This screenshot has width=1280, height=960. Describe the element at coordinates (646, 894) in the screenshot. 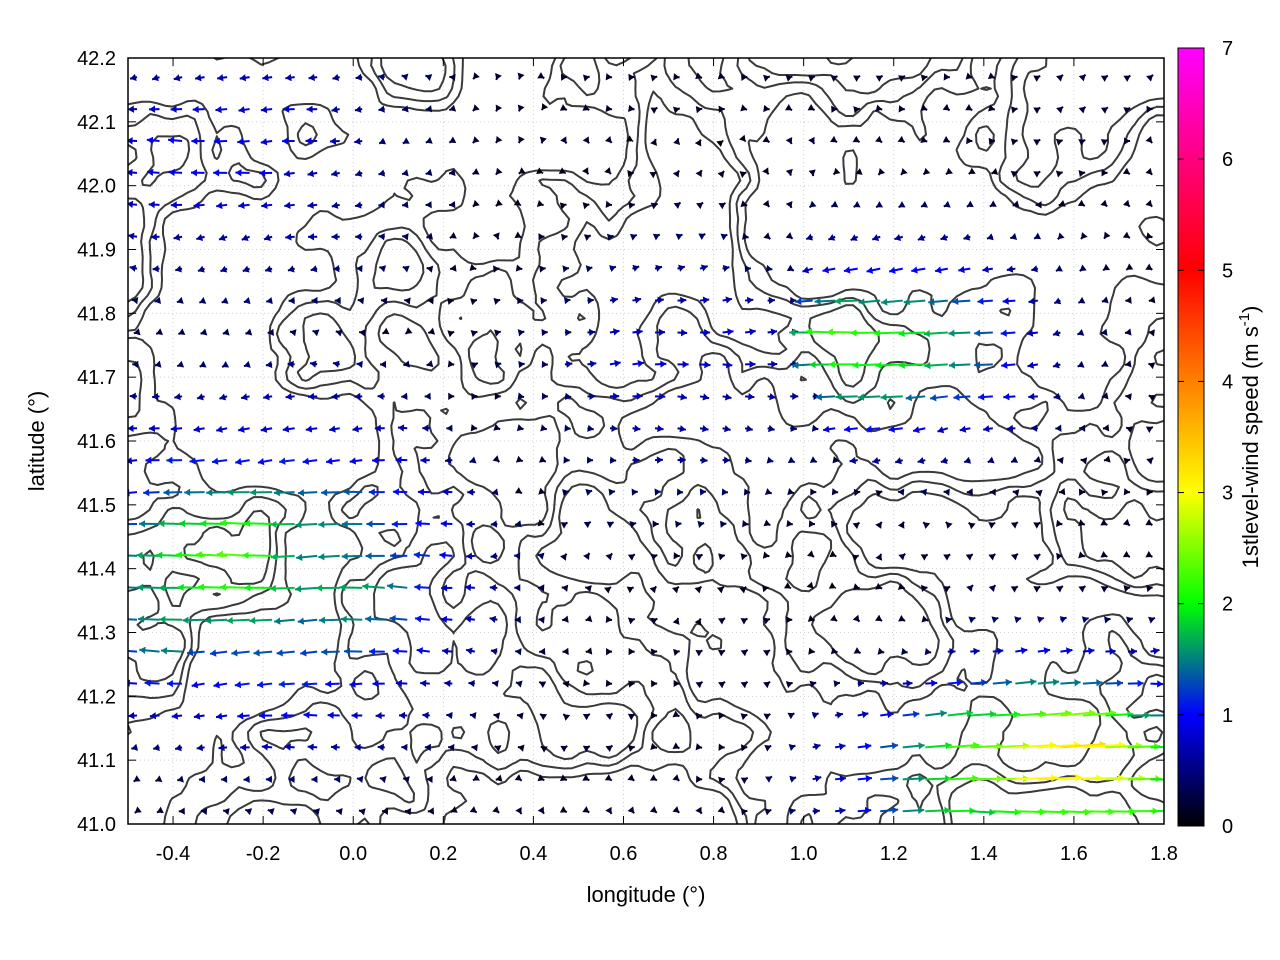

I see `x-axis-label: longitude (°)` at that location.